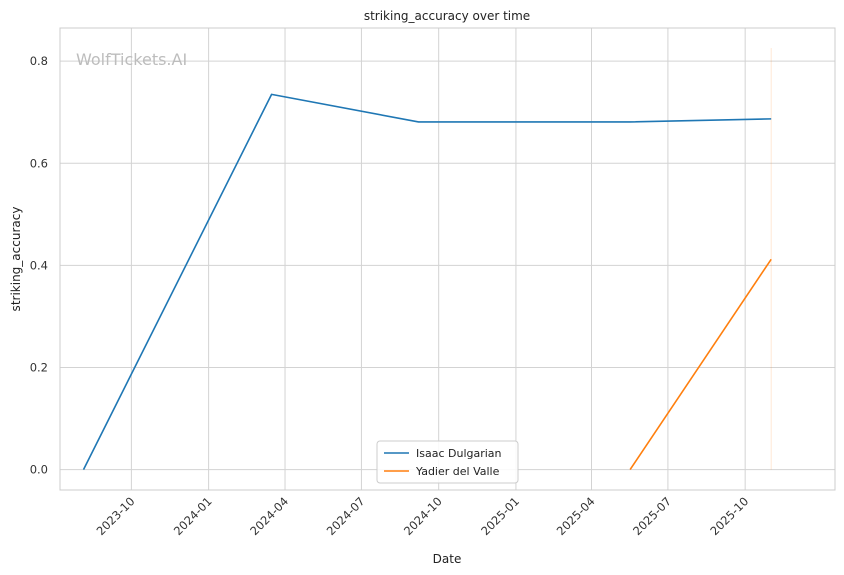  I want to click on x-tick-label: 2025-04, so click(576, 516).